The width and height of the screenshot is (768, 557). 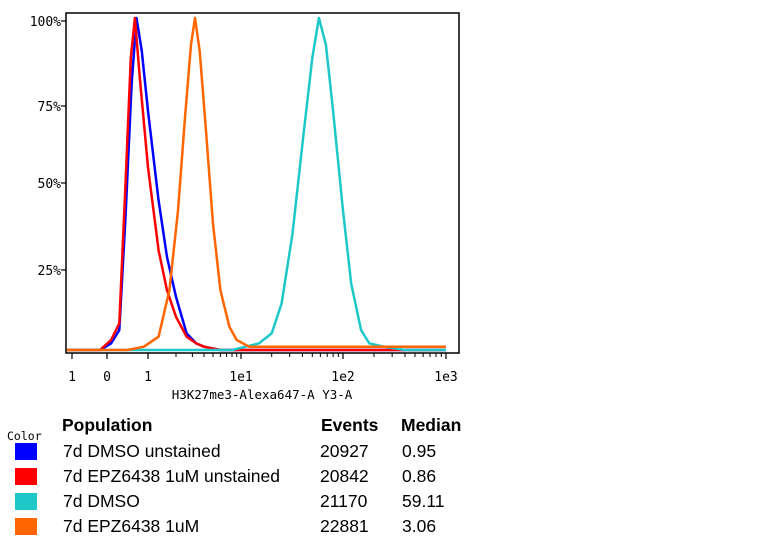 I want to click on y-tick-label: 75%, so click(x=50, y=107).